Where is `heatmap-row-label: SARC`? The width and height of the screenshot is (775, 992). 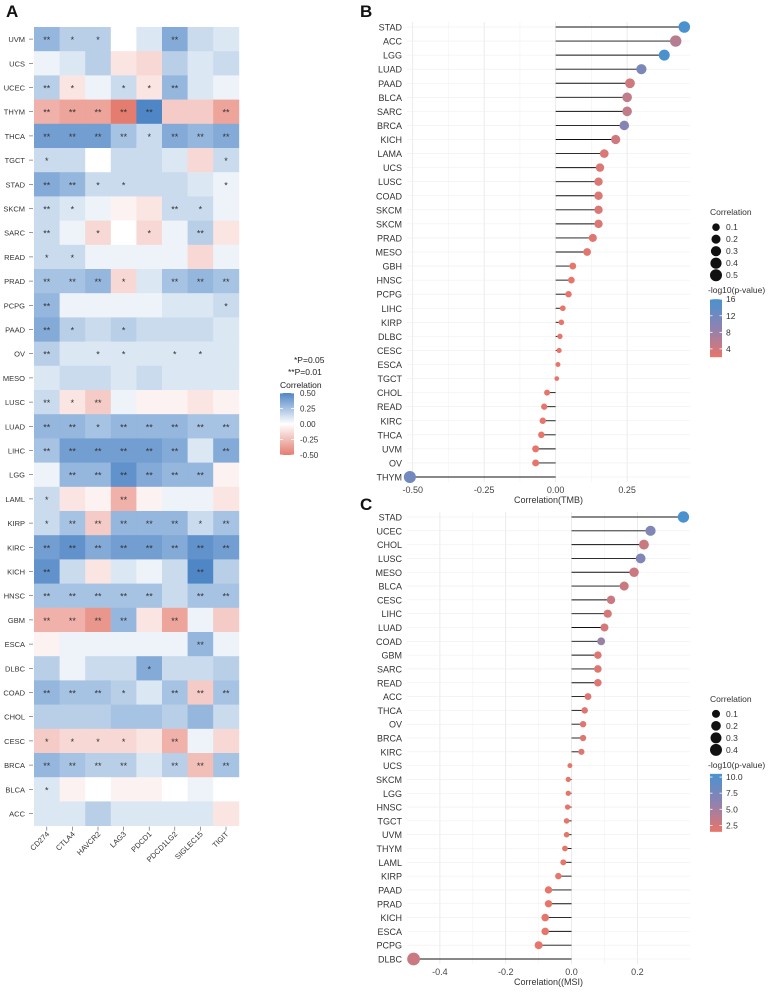
heatmap-row-label: SARC is located at coordinates (14, 233).